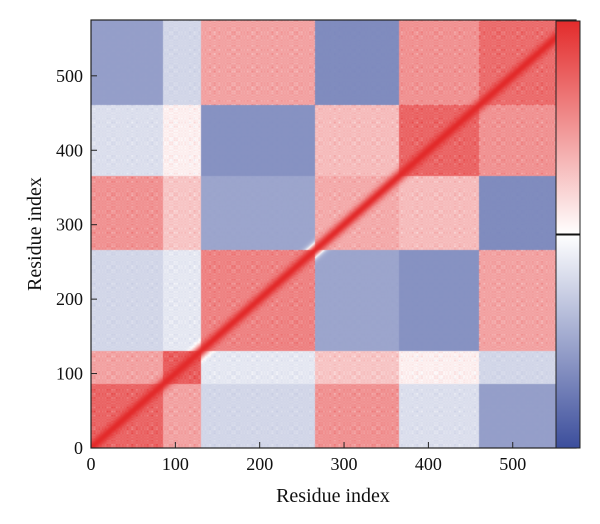  I want to click on y-axis-ticks: 0 100 200 300 400 500, so click(76, 262).